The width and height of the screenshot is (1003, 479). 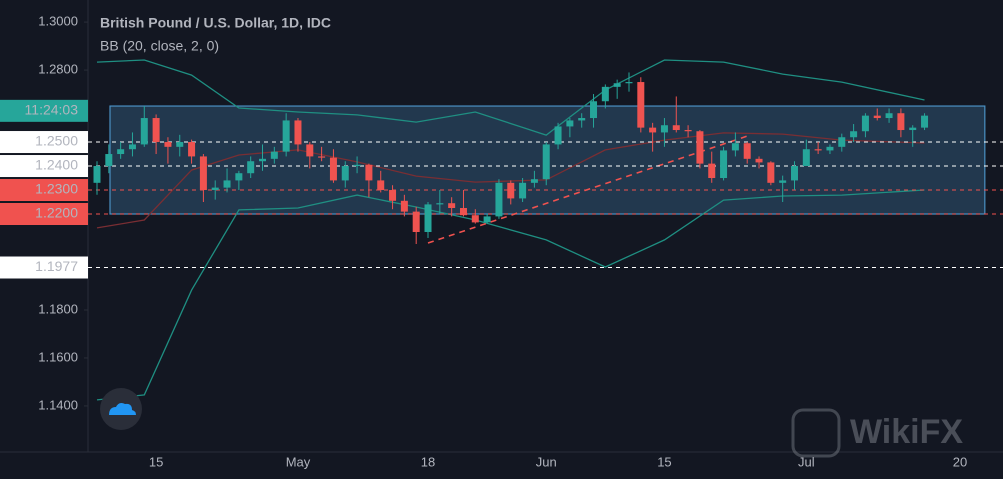 I want to click on x-tick-label: 20, so click(x=960, y=461).